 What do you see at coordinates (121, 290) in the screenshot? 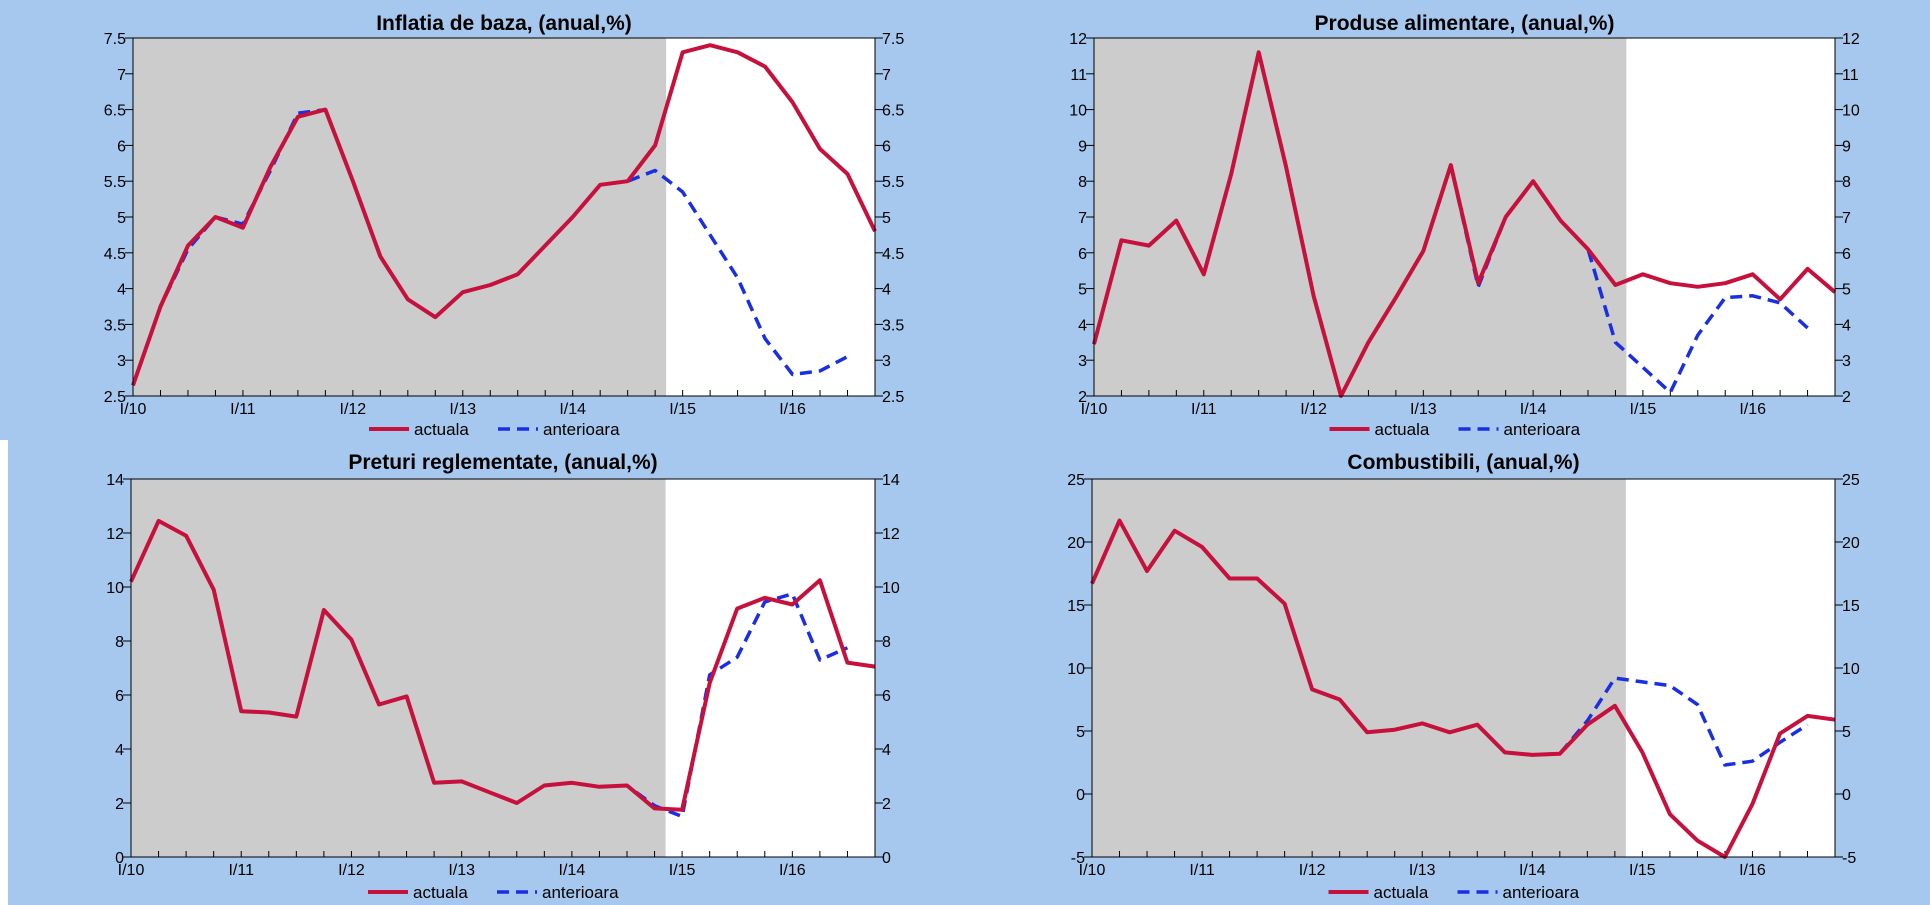
I see `y-tick-label-left: 4` at bounding box center [121, 290].